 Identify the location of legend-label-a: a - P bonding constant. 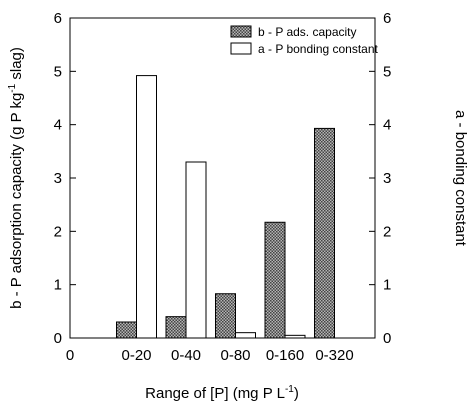
(318, 49).